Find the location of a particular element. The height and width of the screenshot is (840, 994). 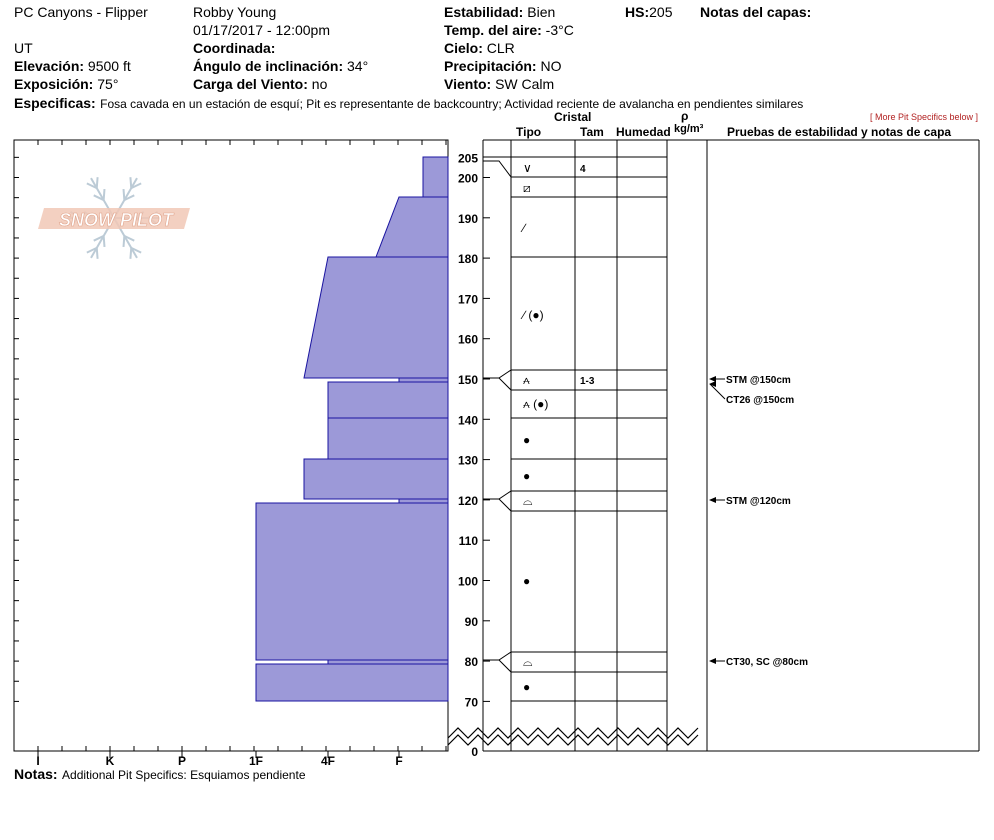

precip-label: Precipitación: is located at coordinates (490, 66).